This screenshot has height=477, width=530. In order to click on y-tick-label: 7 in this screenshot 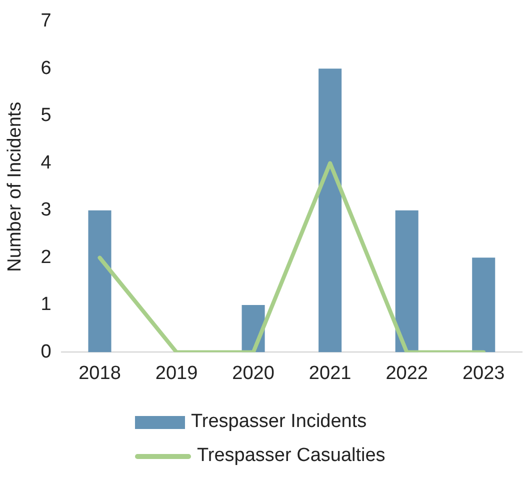, I will do `click(46, 21)`.